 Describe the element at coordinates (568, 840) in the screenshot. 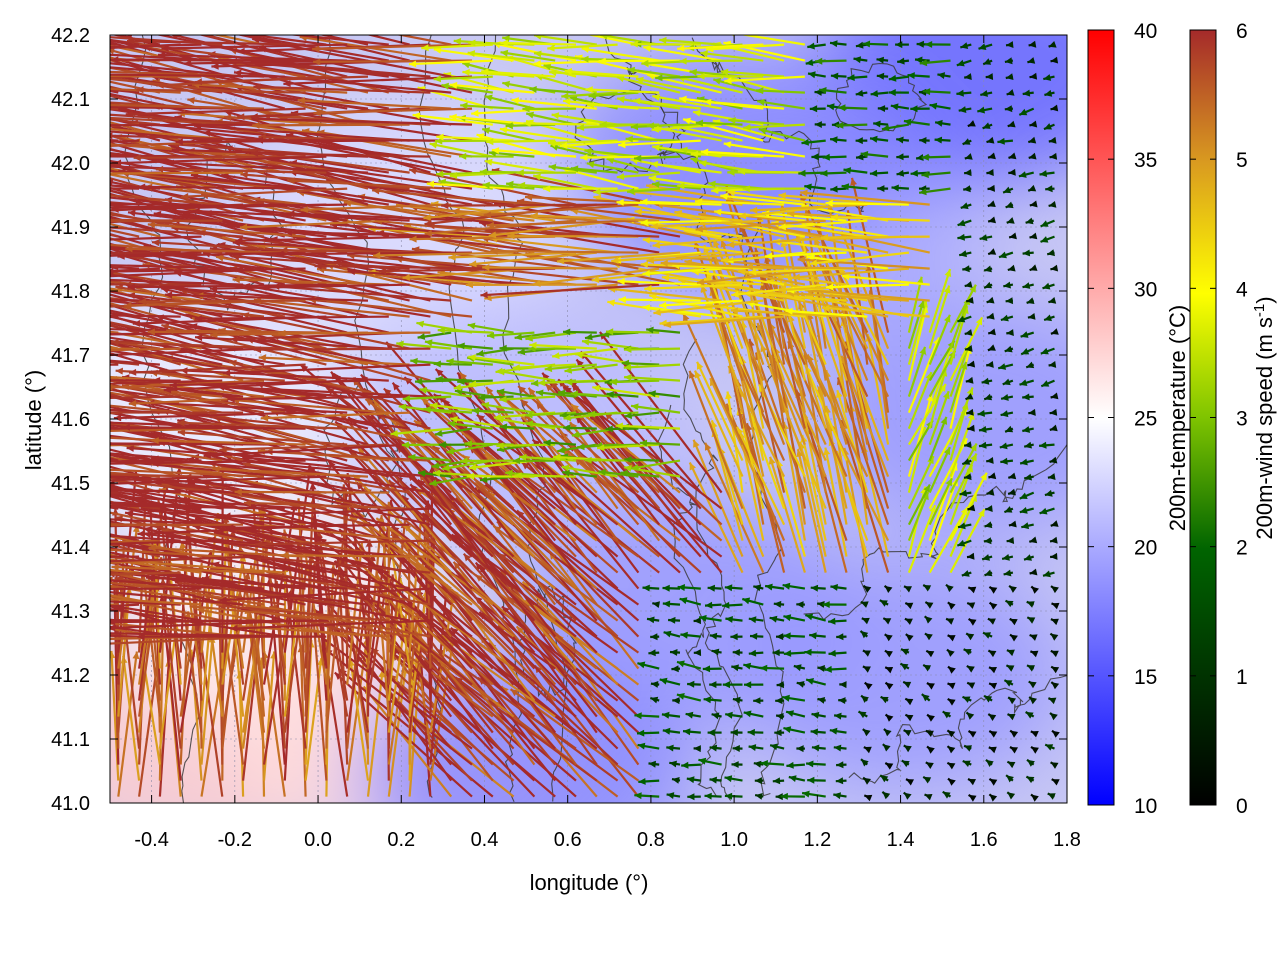

I see `x-tick-label: 0.6` at that location.